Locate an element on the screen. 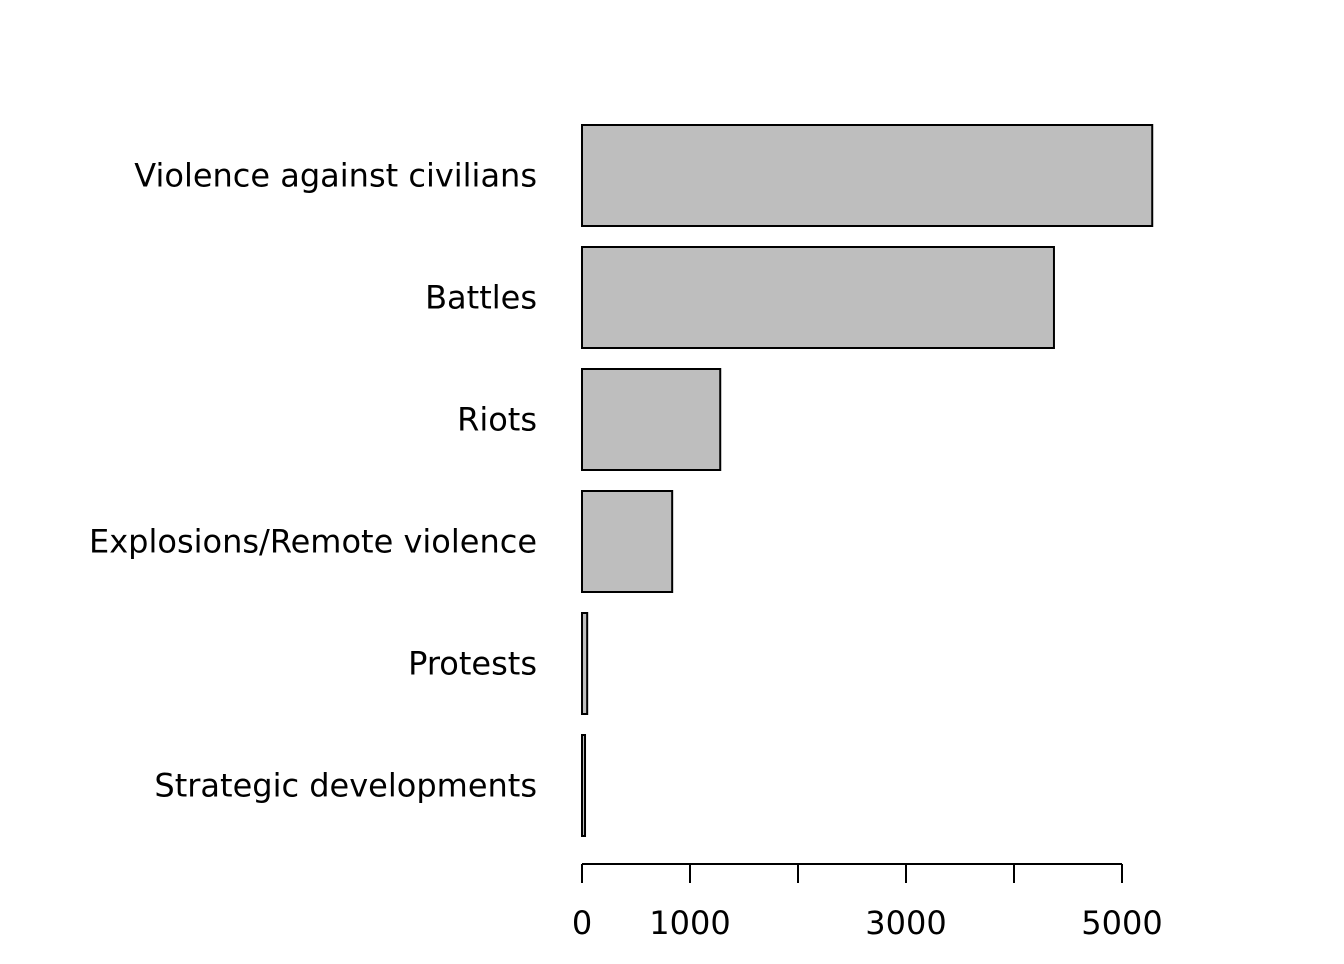 Image resolution: width=1344 pixels, height=964 pixels. x-axis-ticks: 0 1000 3000 5000 is located at coordinates (867, 903).